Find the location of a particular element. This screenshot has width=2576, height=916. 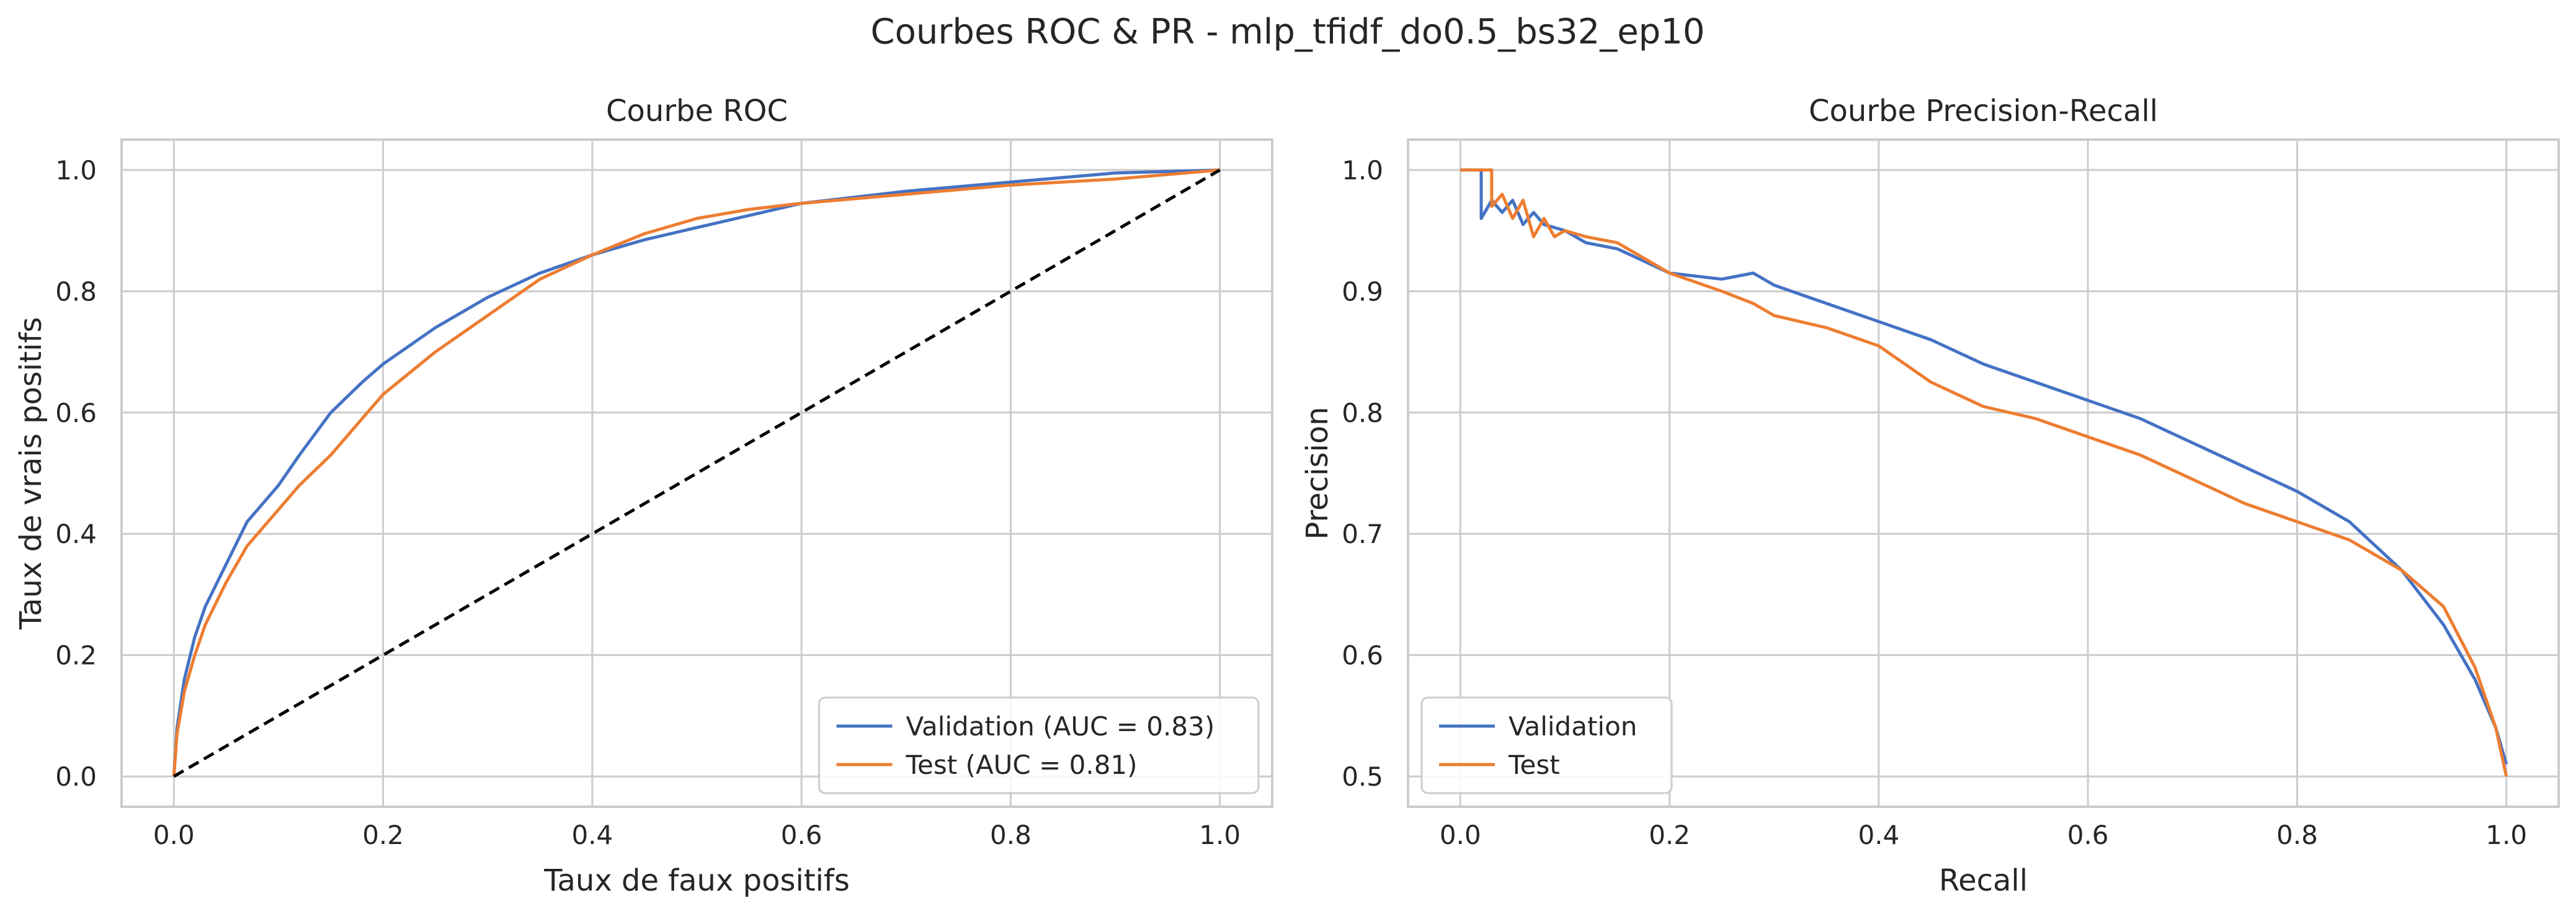

pr-legend-label: Validation is located at coordinates (1573, 727).